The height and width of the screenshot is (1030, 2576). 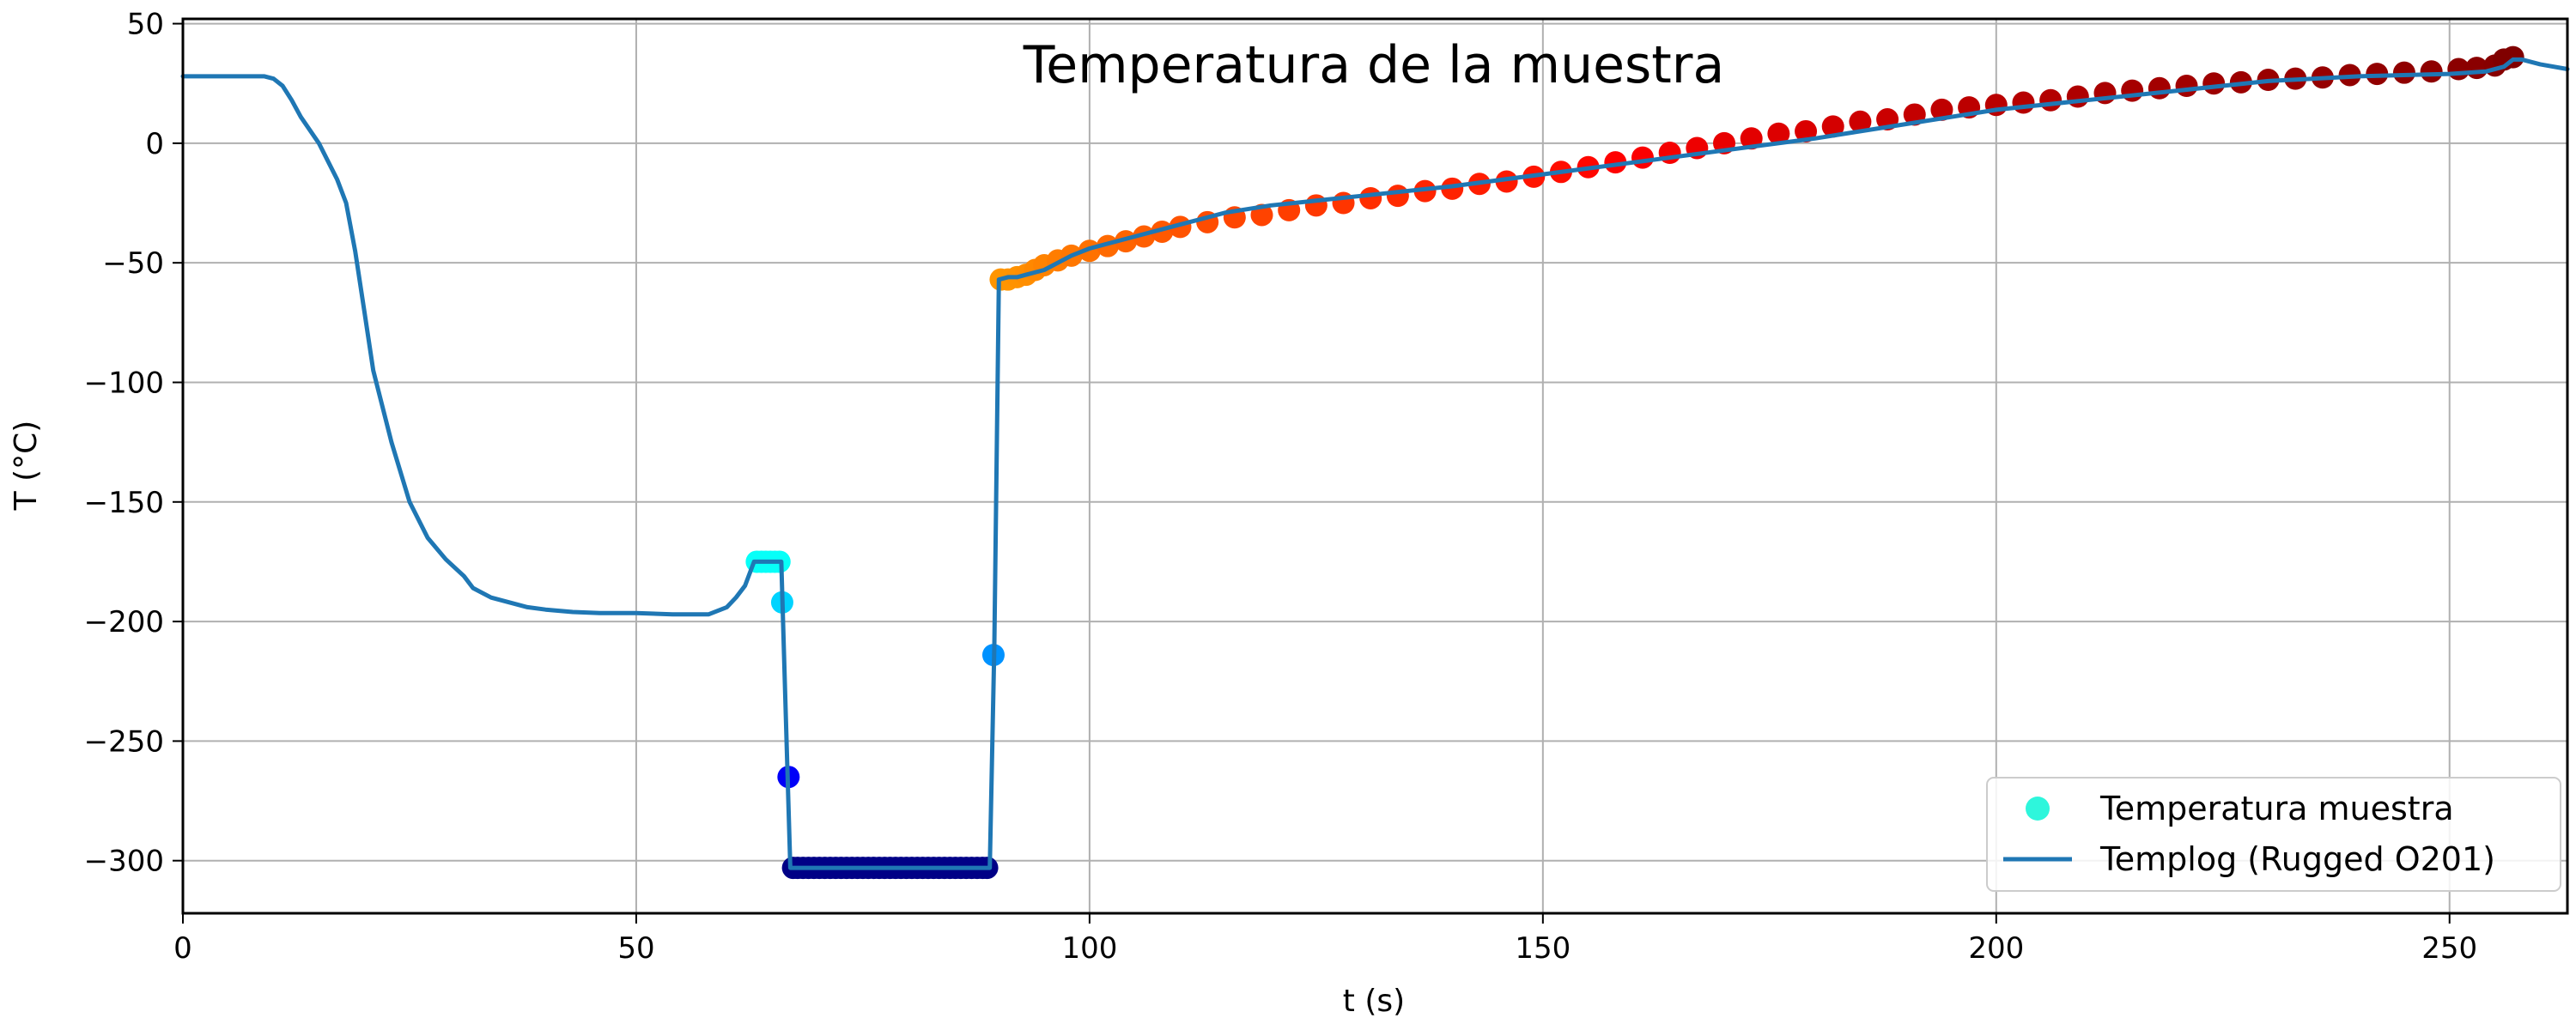 I want to click on x-tick-label: 50, so click(x=636, y=948).